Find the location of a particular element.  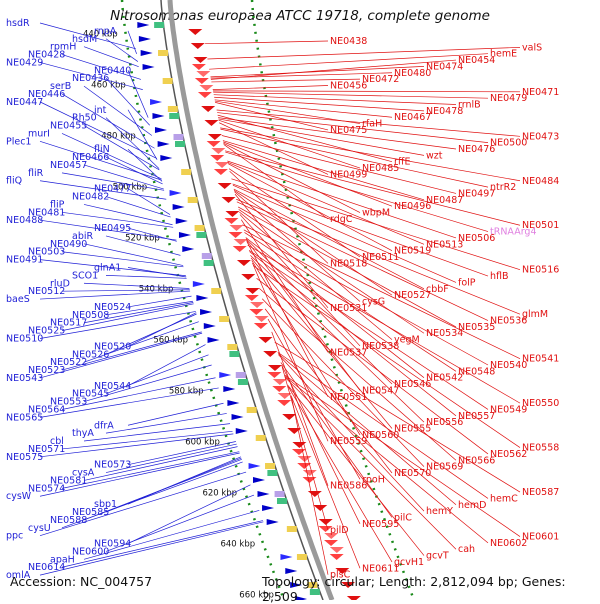

gene-label-right: rdgC is located at coordinates (341, 219).